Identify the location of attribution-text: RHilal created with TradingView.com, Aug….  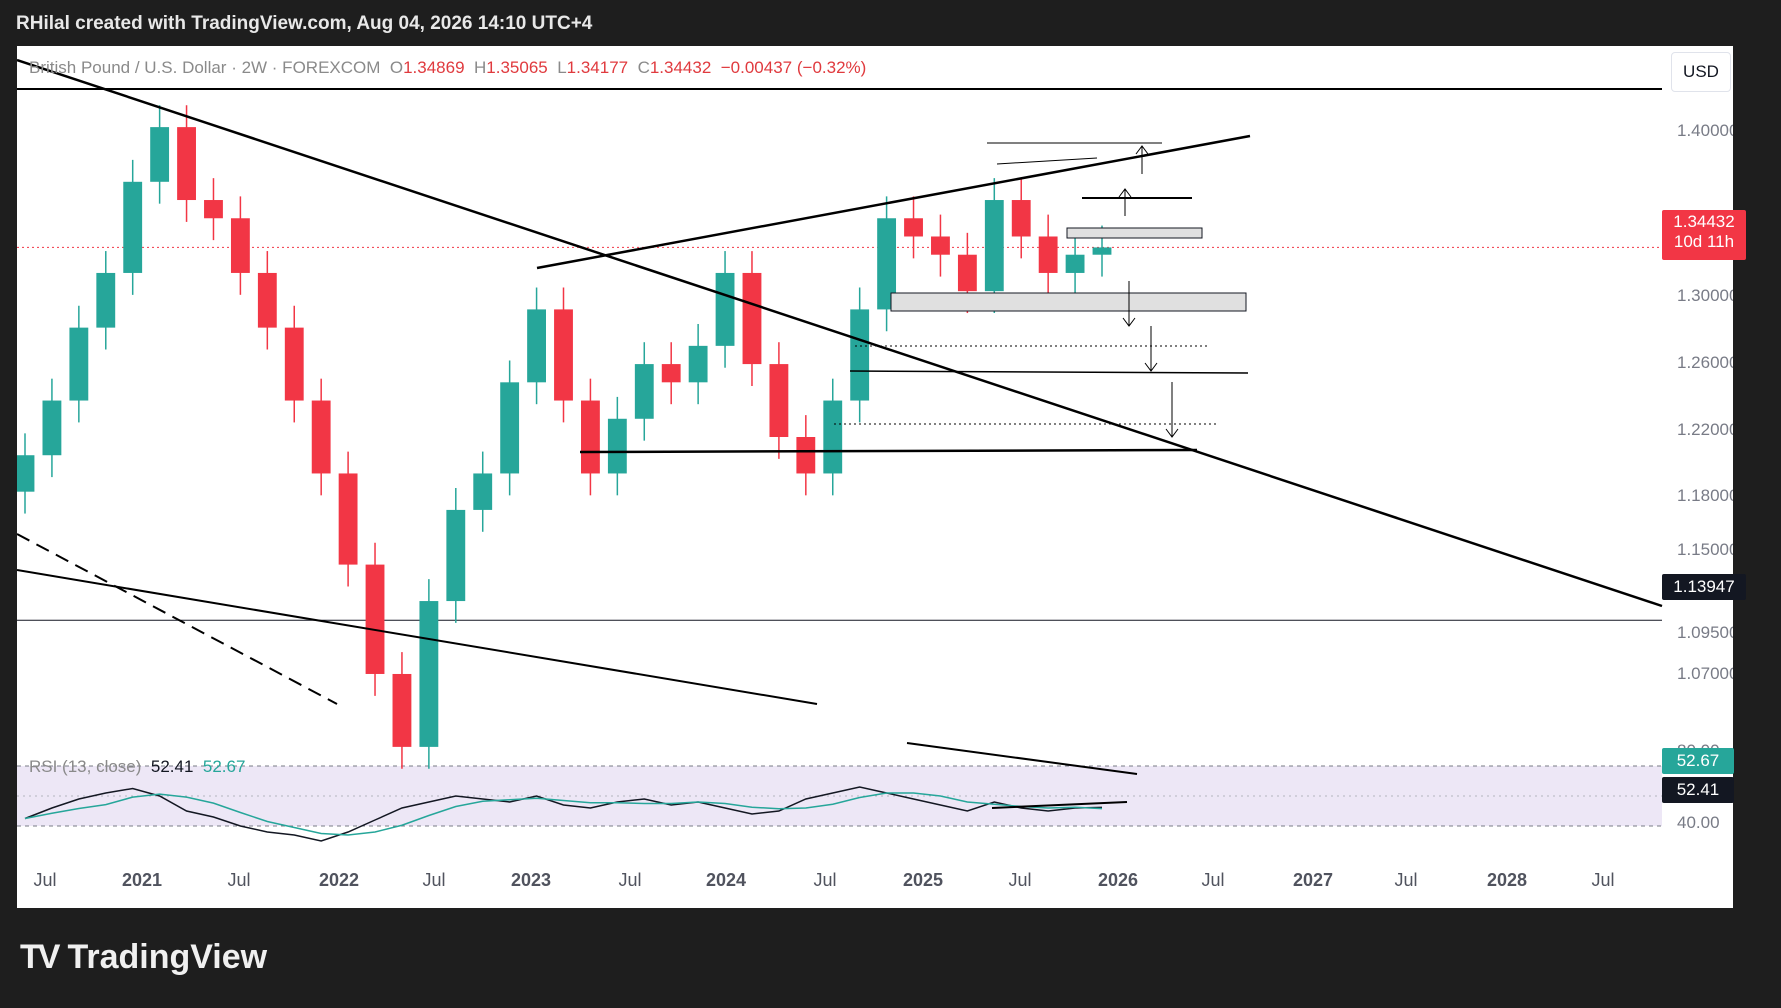
(304, 23).